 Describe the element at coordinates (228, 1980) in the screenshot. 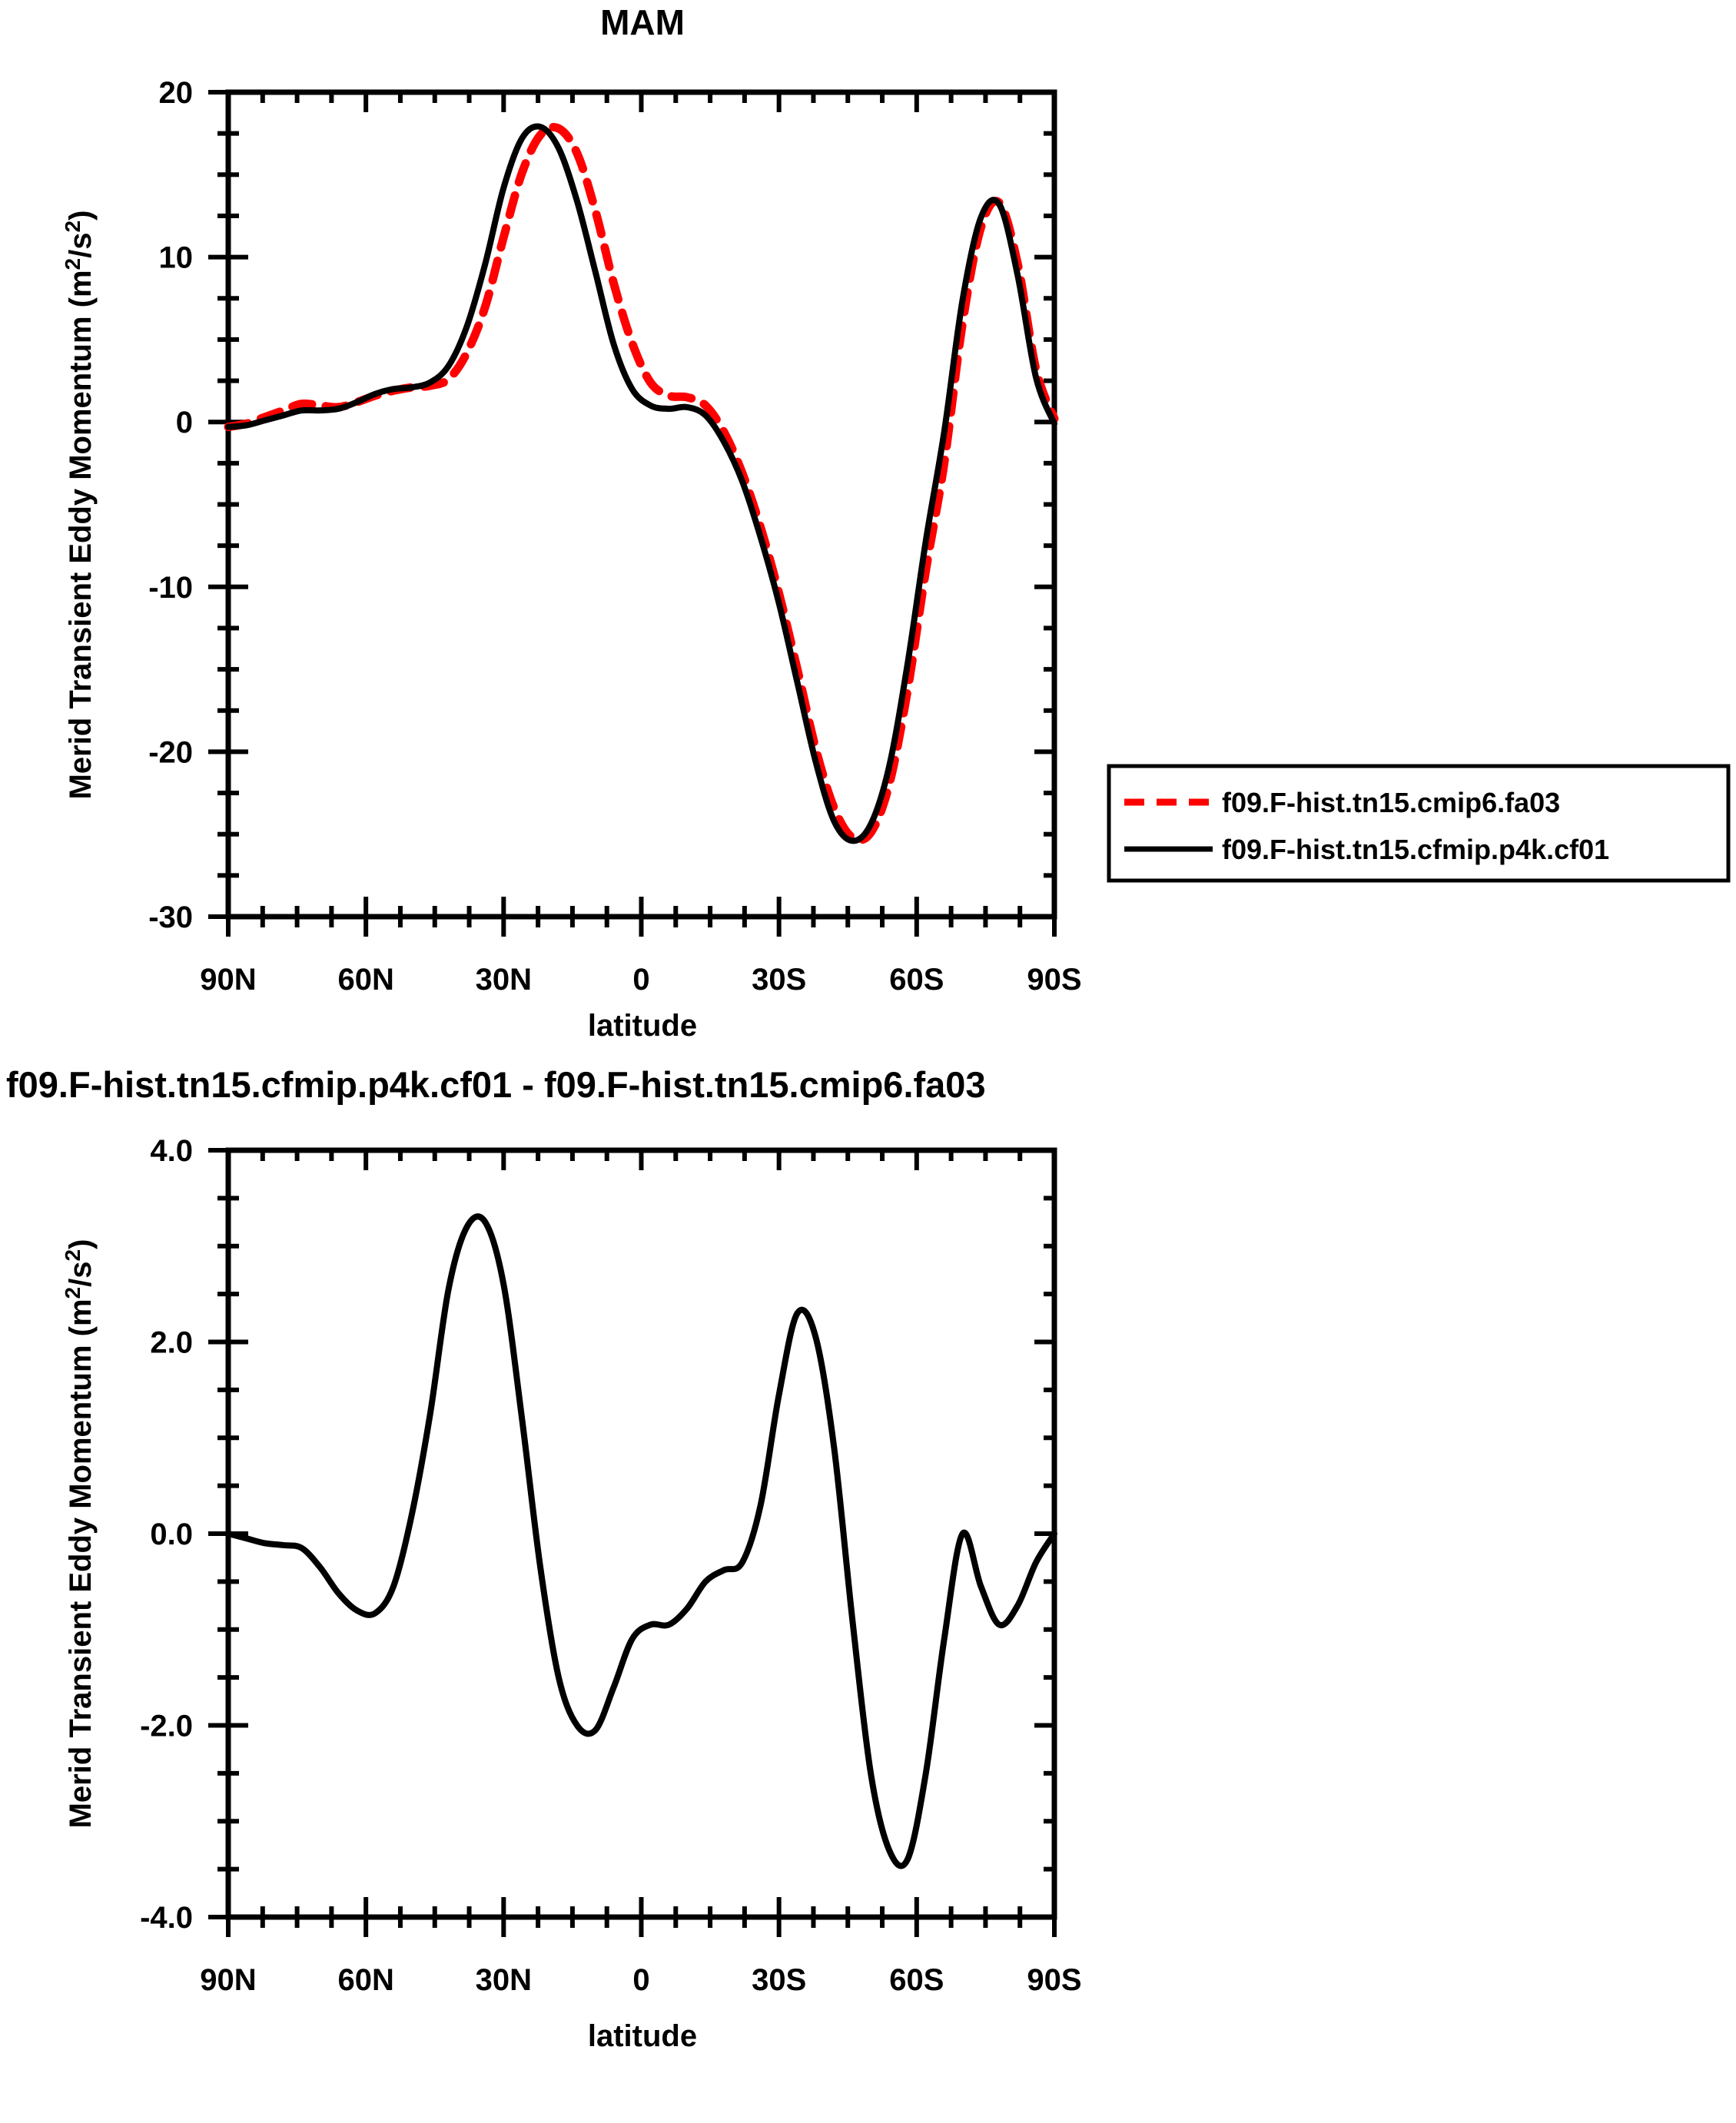

I see `bottom-panel-xtick-label: 90N` at that location.